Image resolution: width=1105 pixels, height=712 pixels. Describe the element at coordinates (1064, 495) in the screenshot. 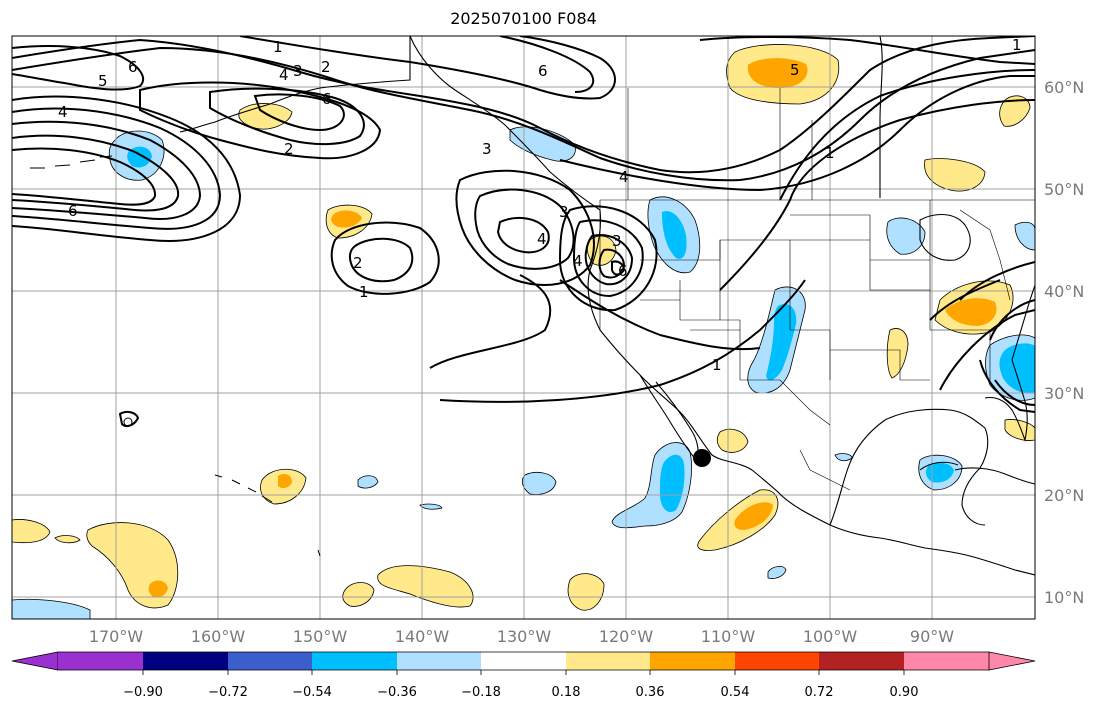

I see `lat-label: 20°N` at that location.